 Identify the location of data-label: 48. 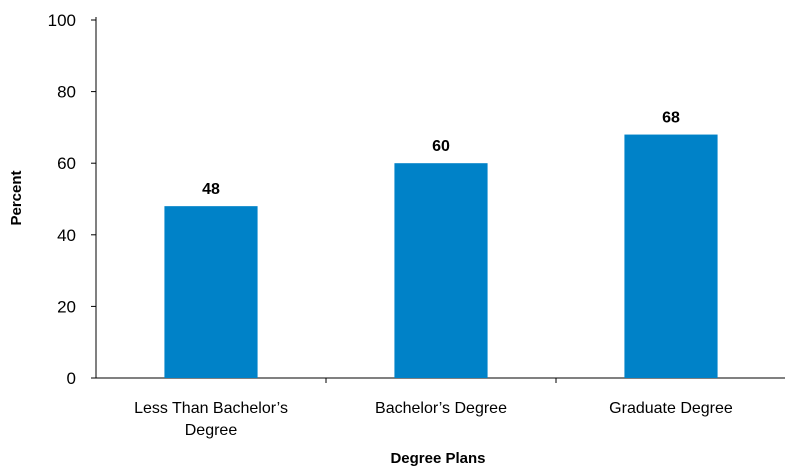
(211, 189).